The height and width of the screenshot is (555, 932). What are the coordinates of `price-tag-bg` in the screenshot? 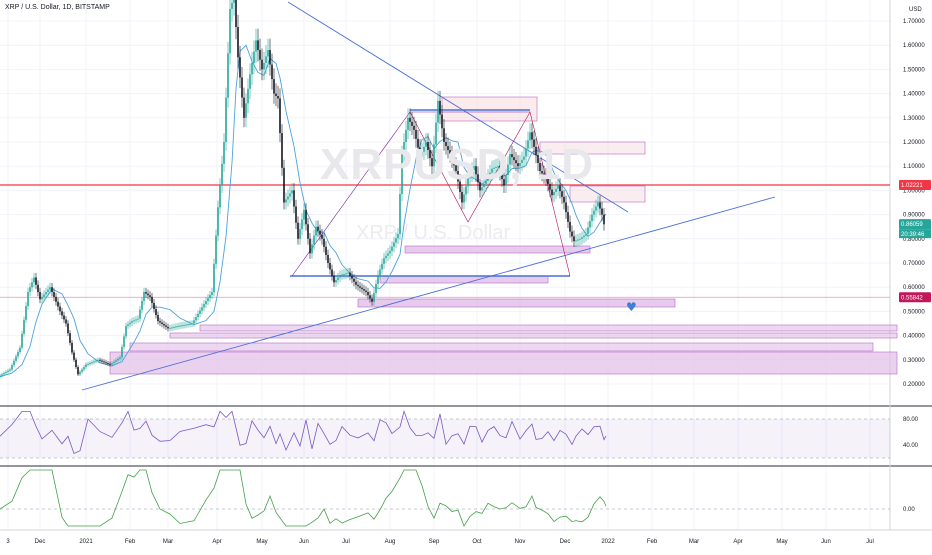 It's located at (915, 297).